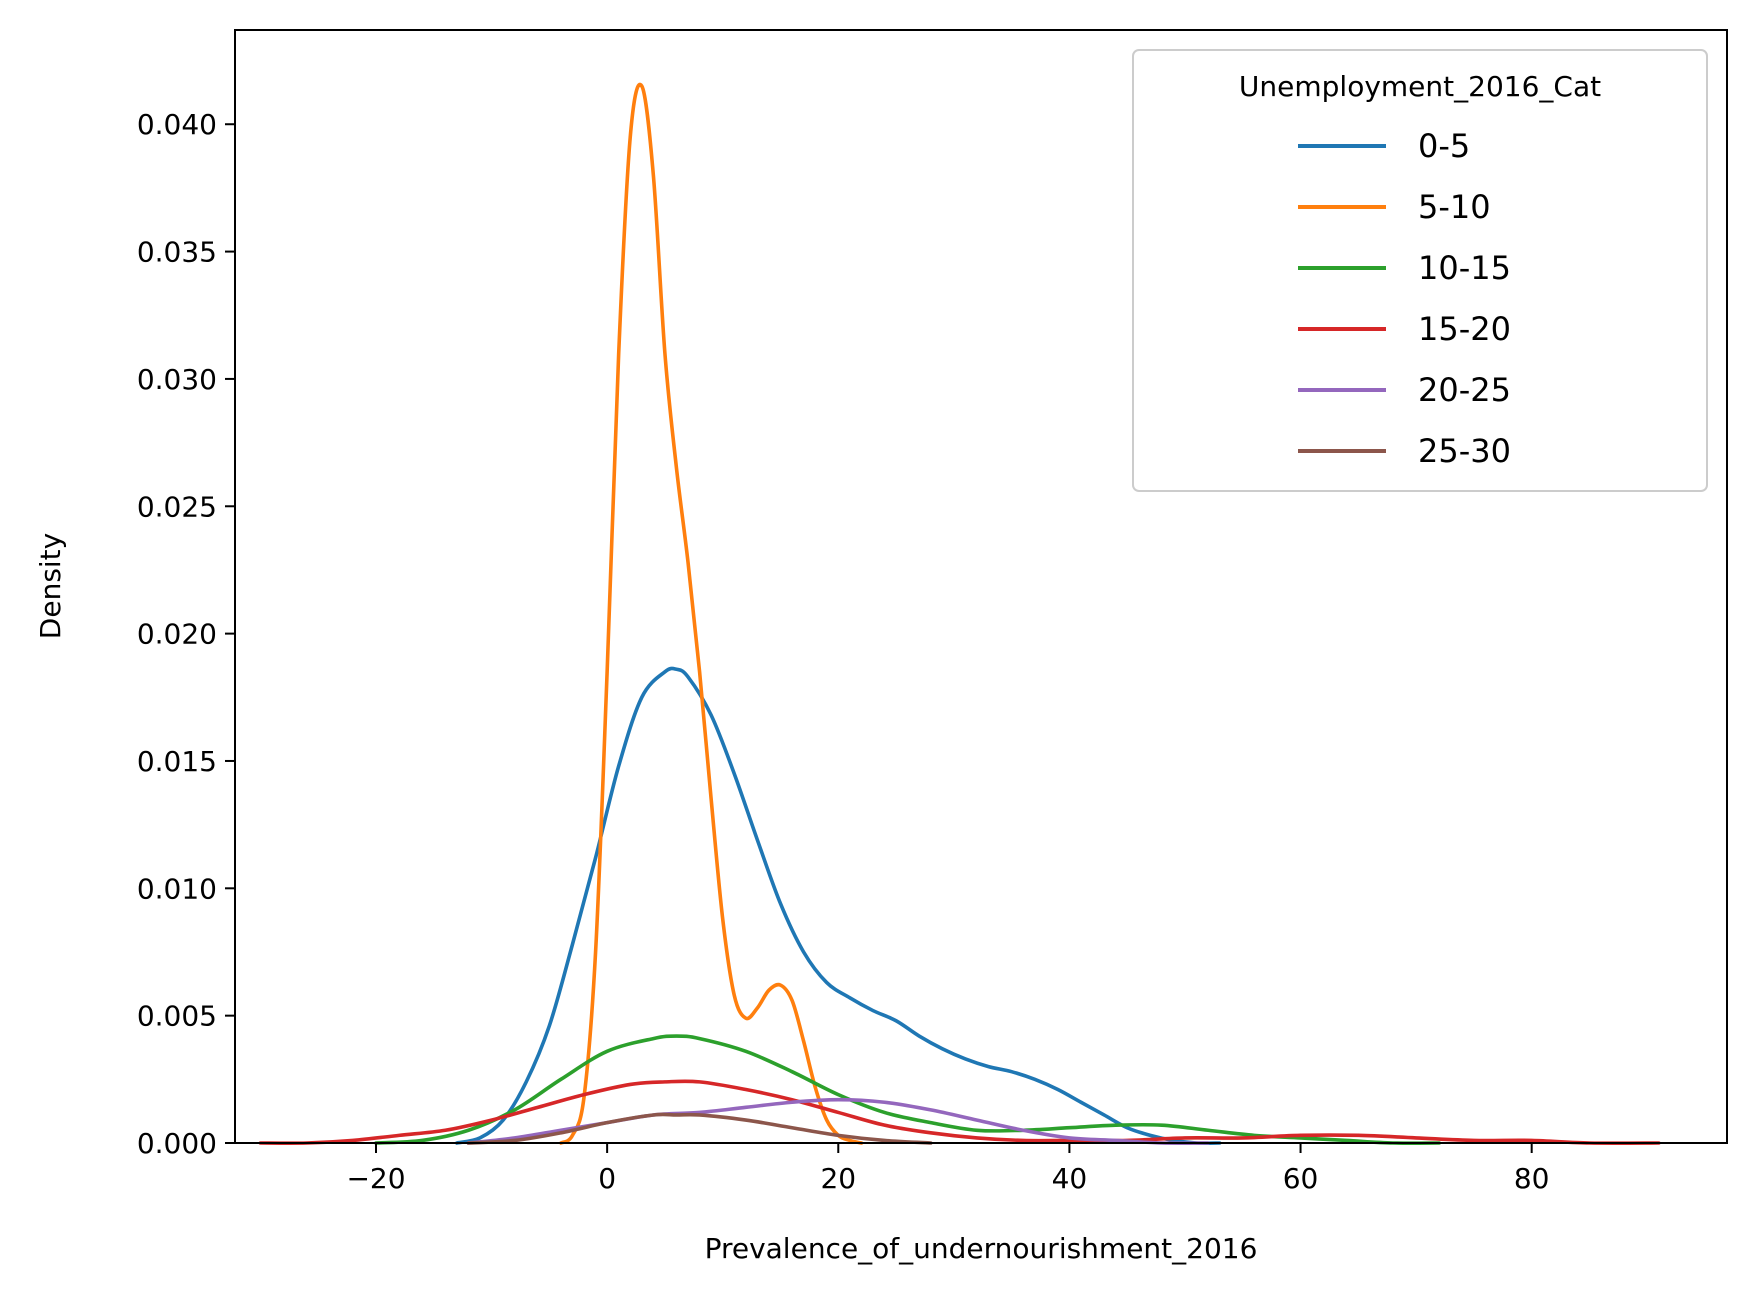  I want to click on legend-label-10-15: 10-15, so click(1464, 268).